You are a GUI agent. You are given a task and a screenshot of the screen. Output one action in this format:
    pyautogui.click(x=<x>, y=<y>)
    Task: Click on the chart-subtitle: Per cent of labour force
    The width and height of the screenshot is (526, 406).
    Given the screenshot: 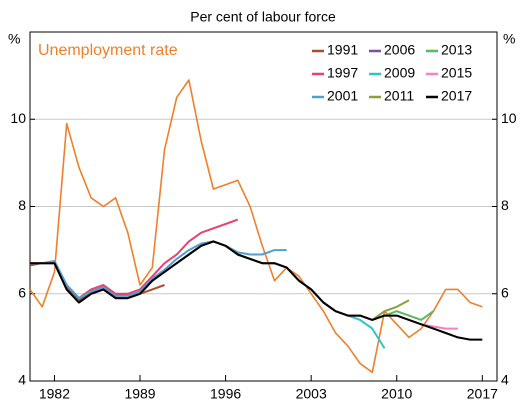 What is the action you would take?
    pyautogui.click(x=263, y=17)
    